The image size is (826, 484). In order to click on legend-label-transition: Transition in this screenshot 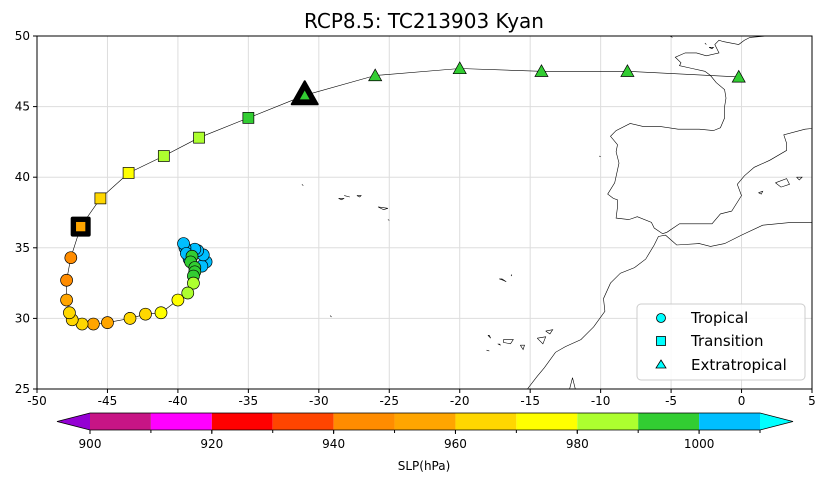, I will do `click(727, 341)`.